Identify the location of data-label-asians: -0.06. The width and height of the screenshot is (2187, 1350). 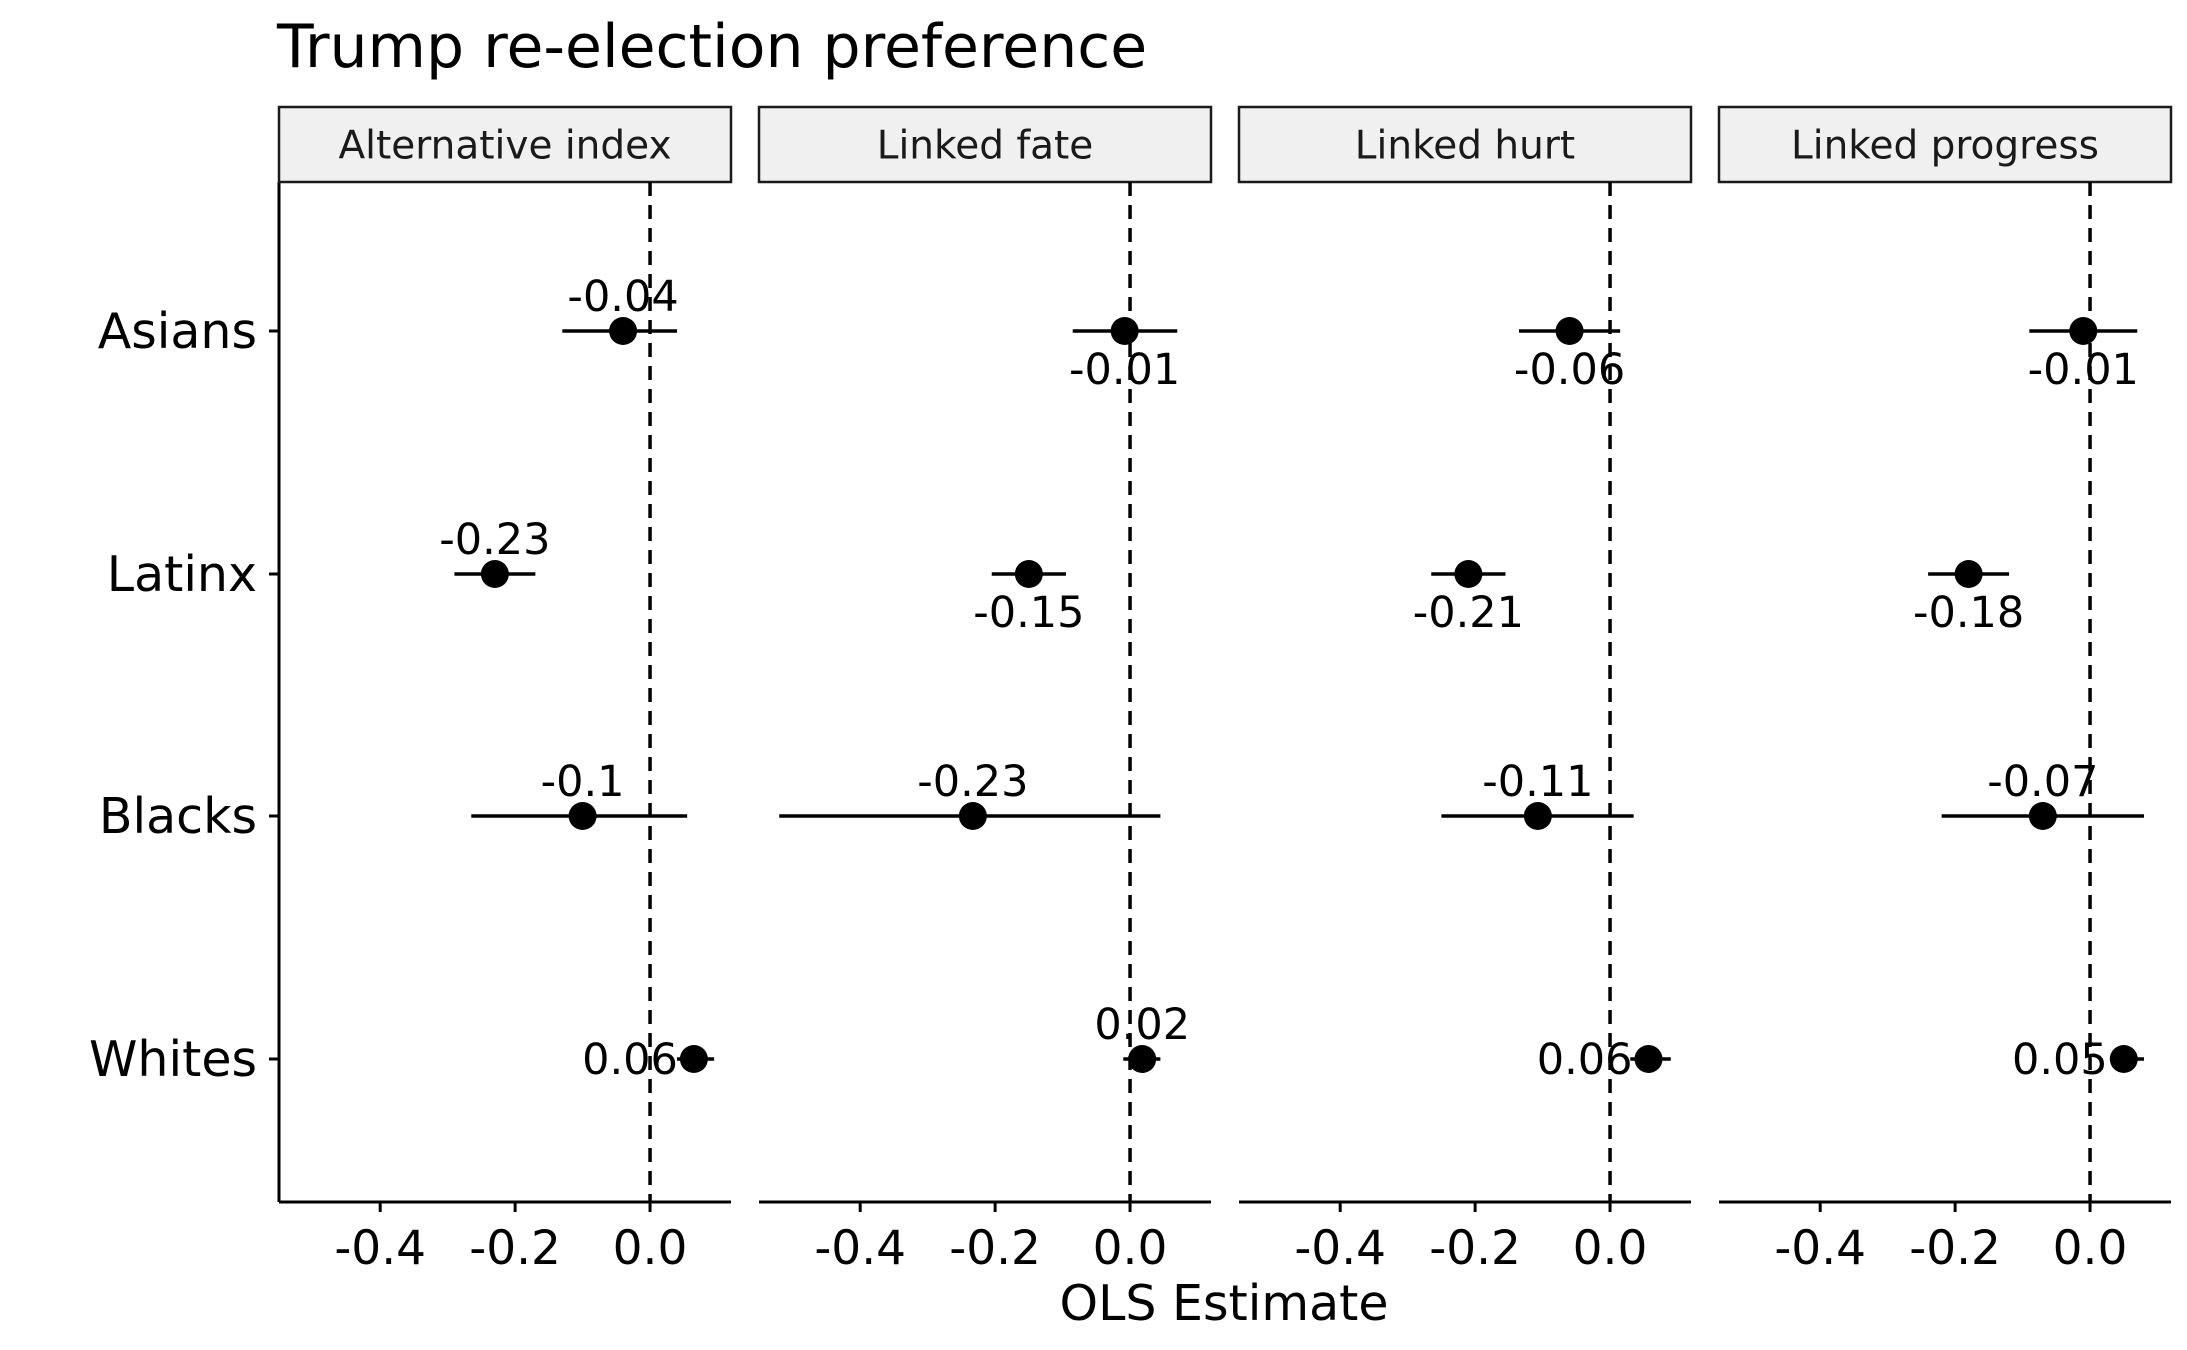
(1569, 370).